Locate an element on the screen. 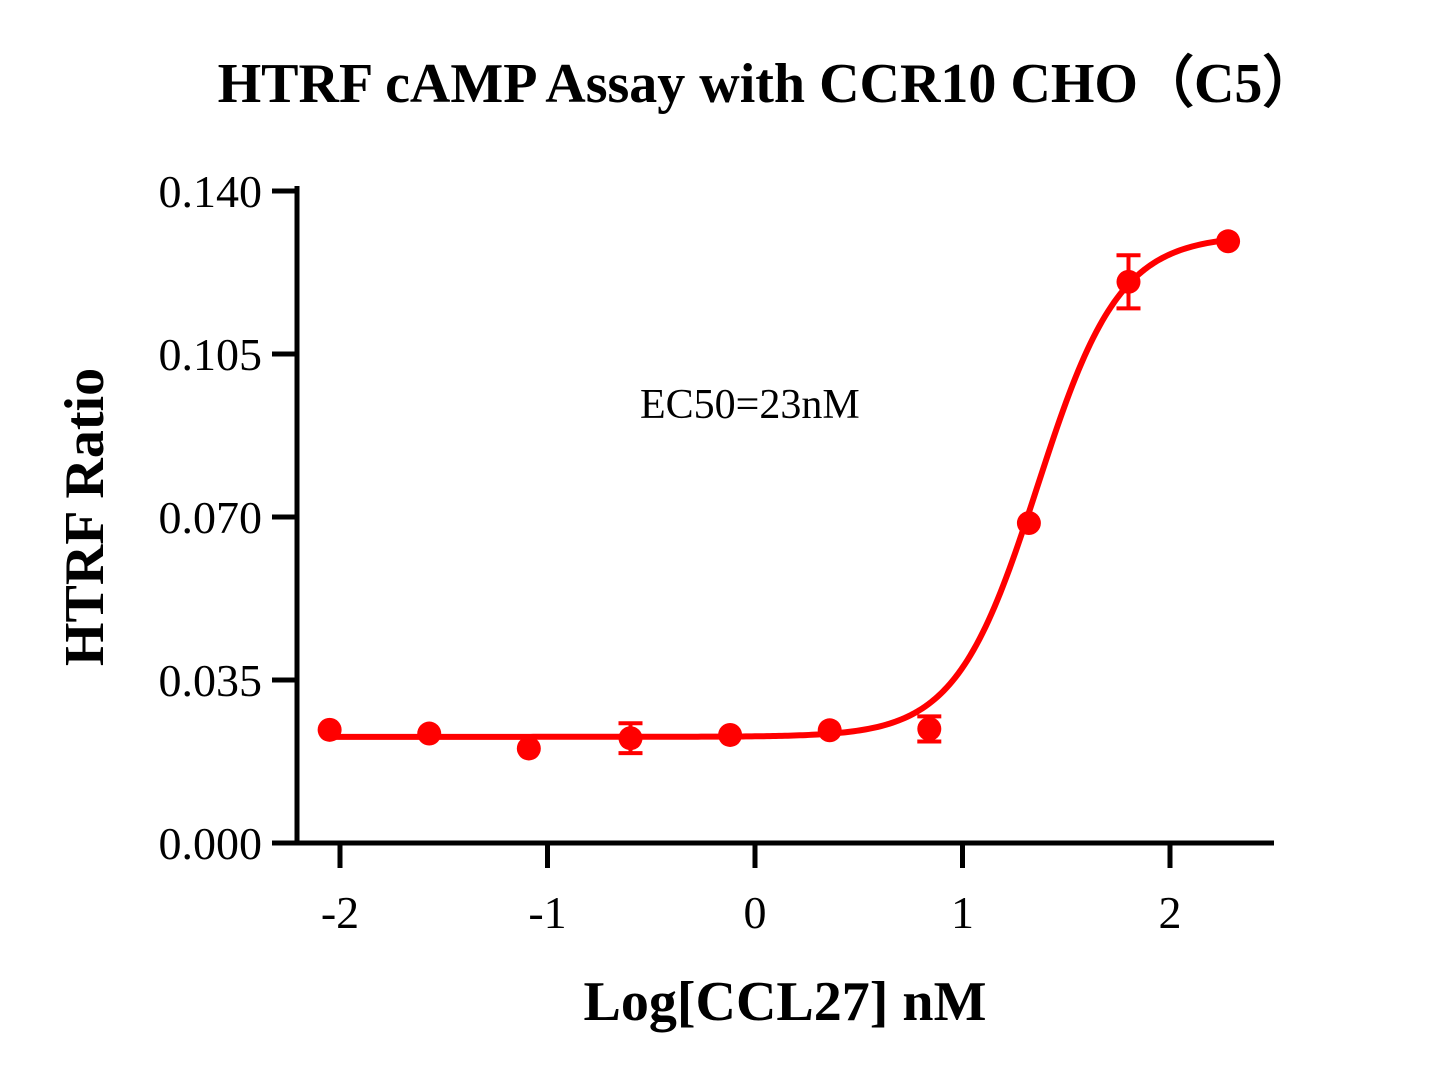  y-tick-label: 0.070 is located at coordinates (211, 517).